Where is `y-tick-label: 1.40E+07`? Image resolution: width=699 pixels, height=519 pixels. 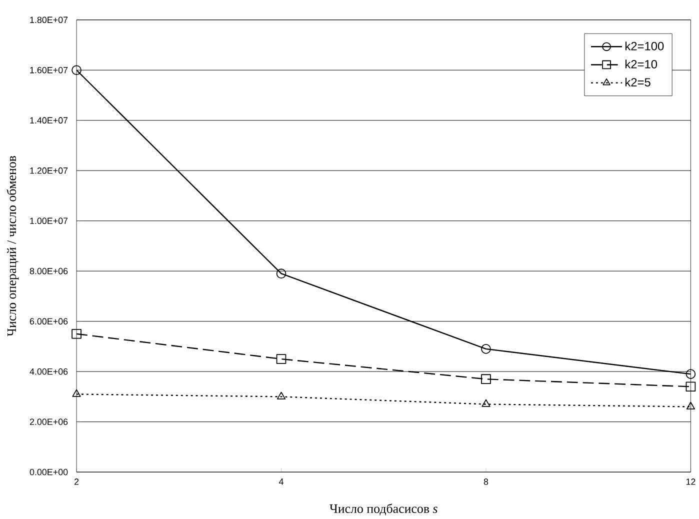
y-tick-label: 1.40E+07 is located at coordinates (49, 120).